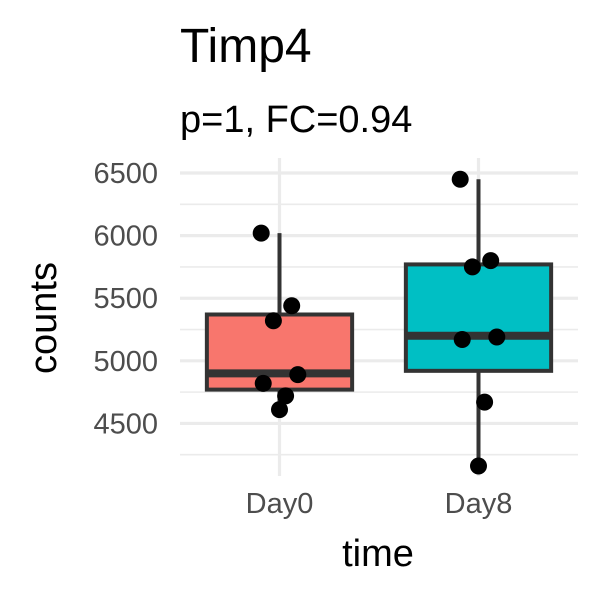  Describe the element at coordinates (246, 46) in the screenshot. I see `chart-title: Timp4` at that location.